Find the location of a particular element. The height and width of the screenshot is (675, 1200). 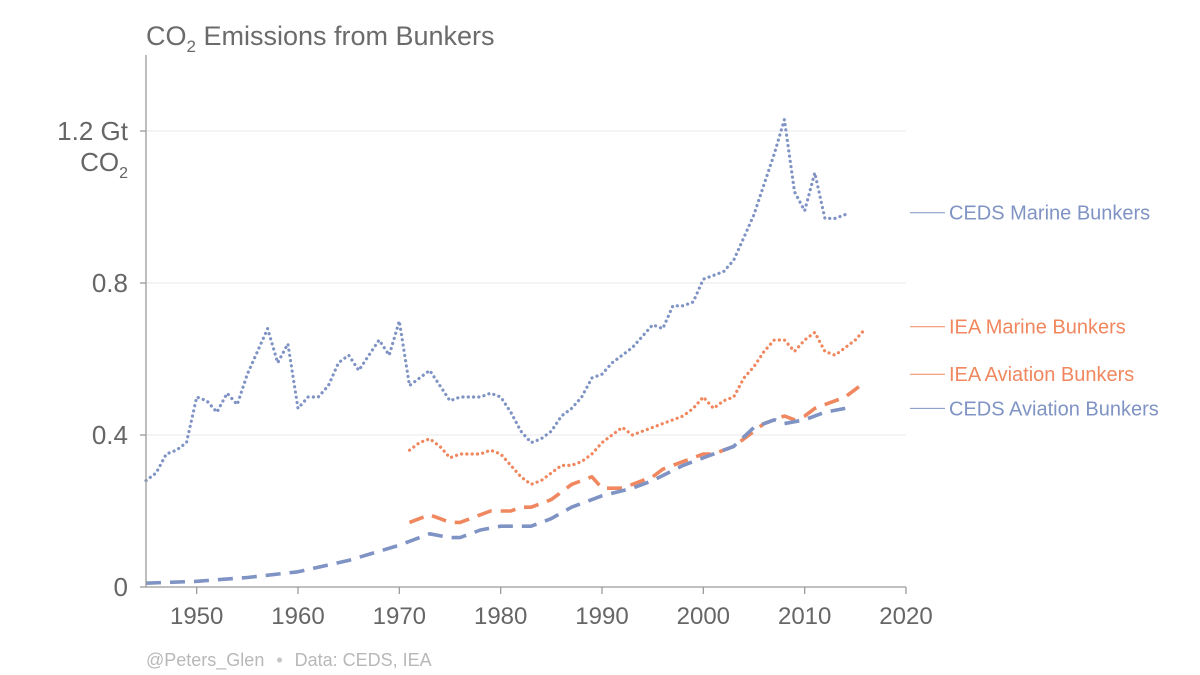

title-suffix: Emissions from Bunkers is located at coordinates (345, 36).